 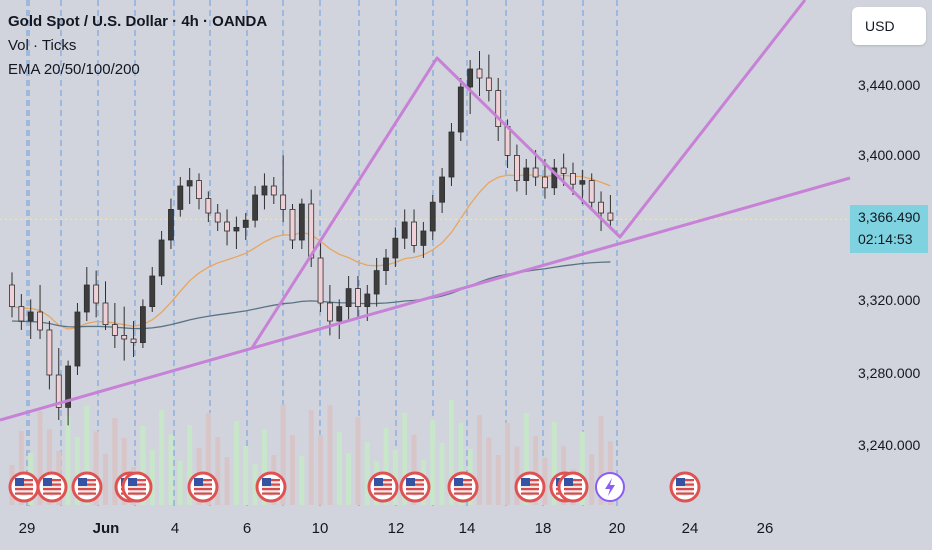 I want to click on time-label: 29, so click(x=27, y=528).